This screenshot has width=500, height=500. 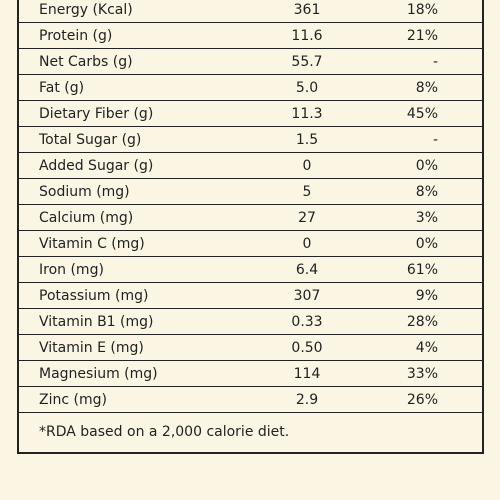 I want to click on table-row: Energy (Kcal) 361 18%, so click(x=250, y=11).